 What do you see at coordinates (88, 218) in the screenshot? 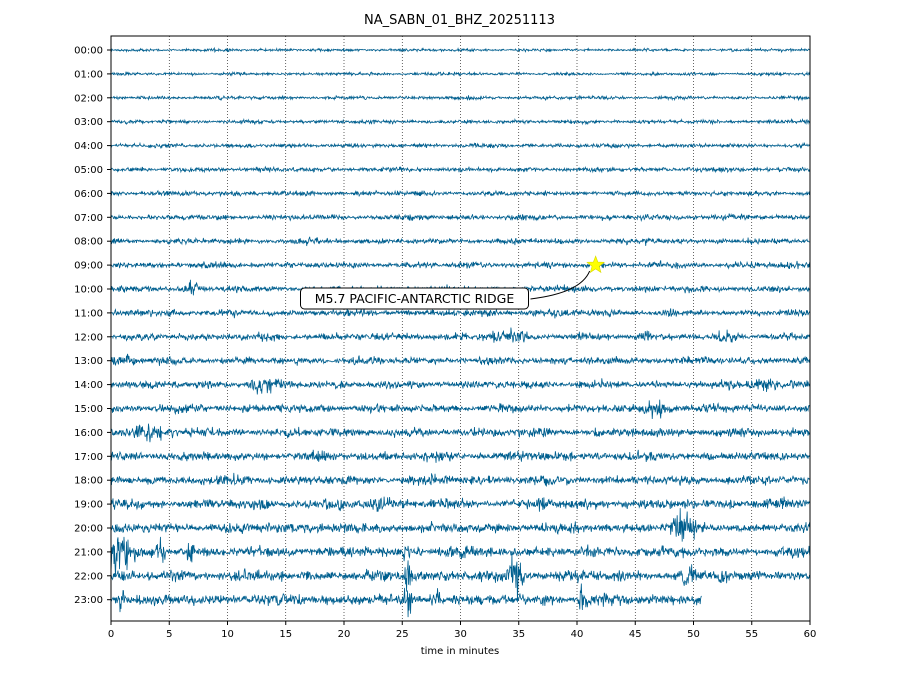
I see `y-tick-label: 07:00` at bounding box center [88, 218].